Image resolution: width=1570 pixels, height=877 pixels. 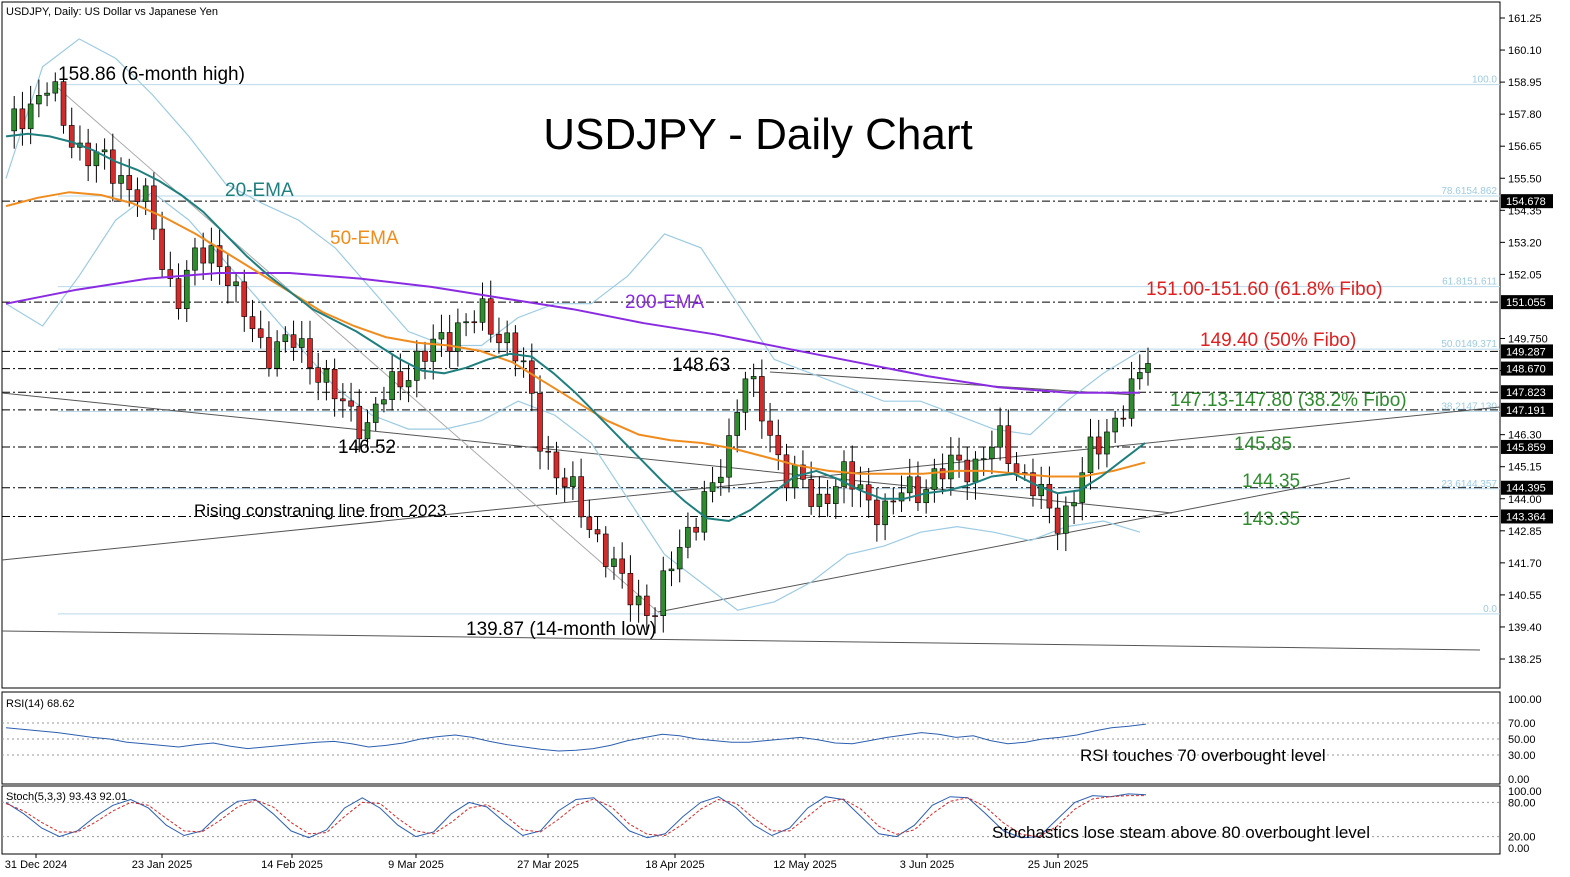 What do you see at coordinates (1518, 780) in the screenshot?
I see `rsi-tick-label: 0.00` at bounding box center [1518, 780].